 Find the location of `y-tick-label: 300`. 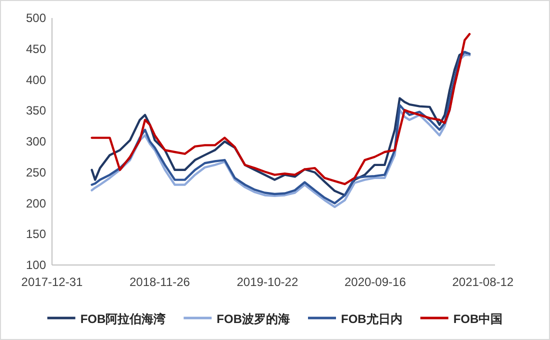

y-tick-label: 300 is located at coordinates (36, 141).